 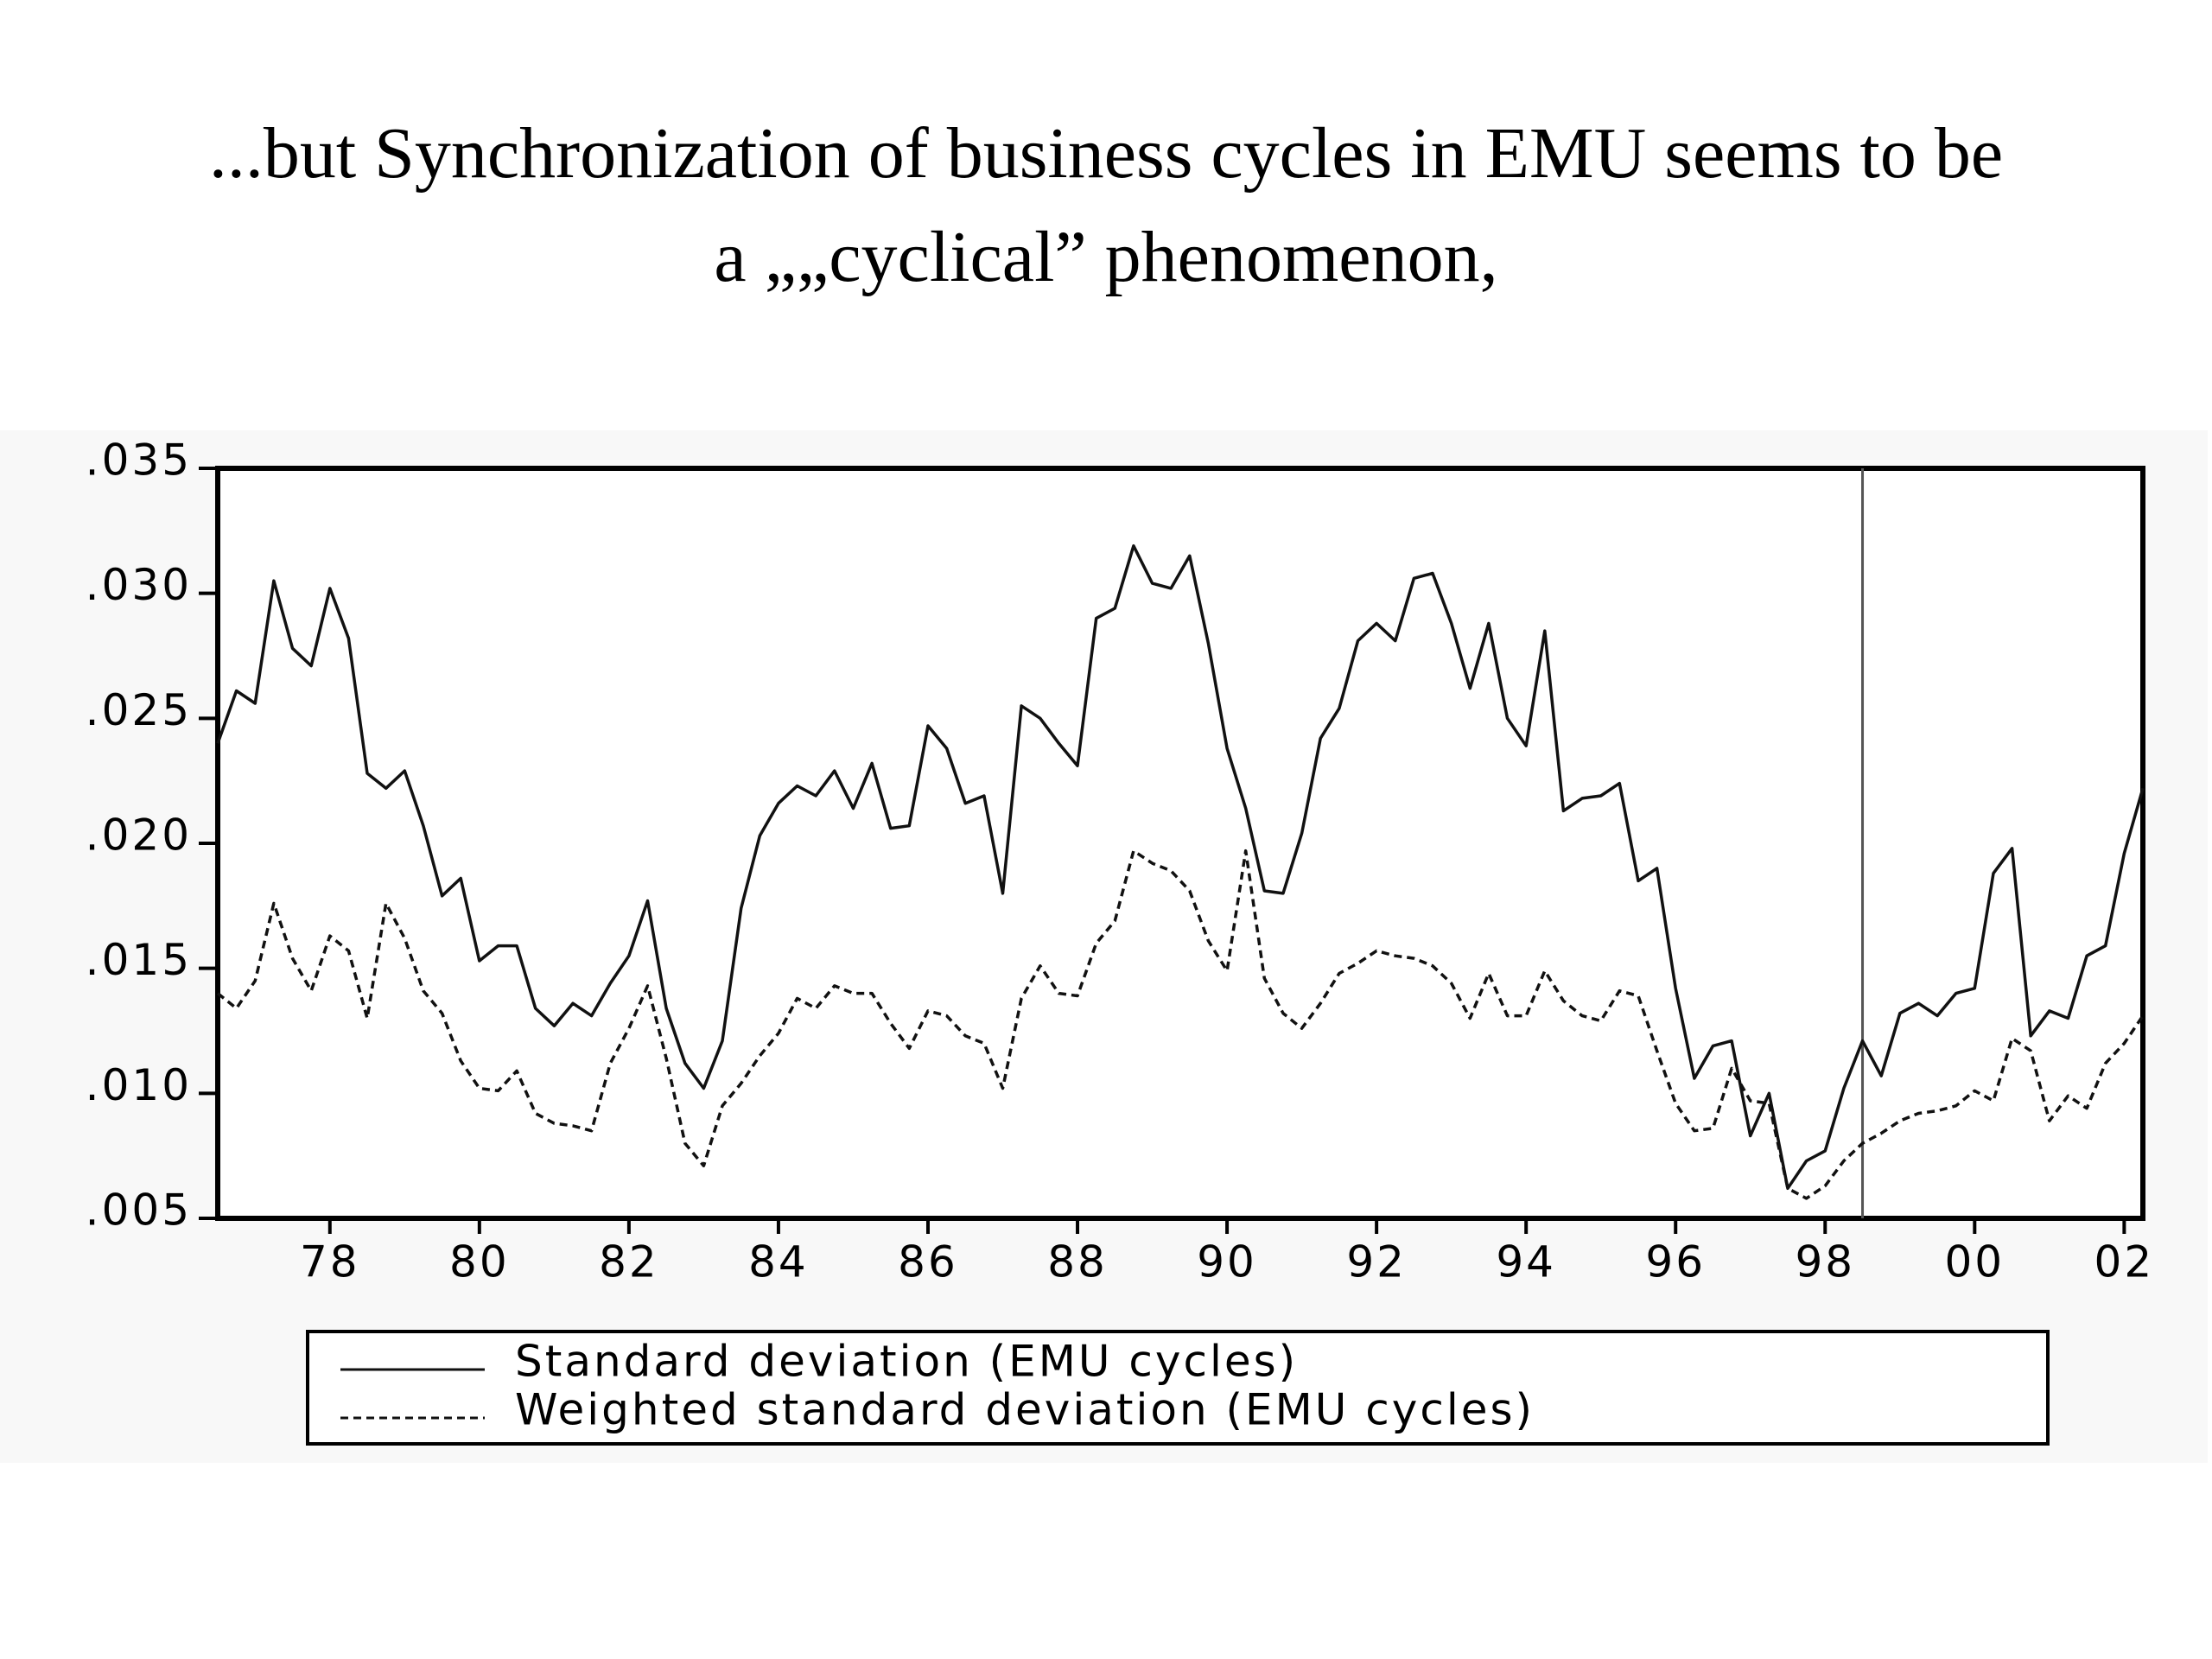 What do you see at coordinates (2124, 1262) in the screenshot?
I see `x-tick-label: 02` at bounding box center [2124, 1262].